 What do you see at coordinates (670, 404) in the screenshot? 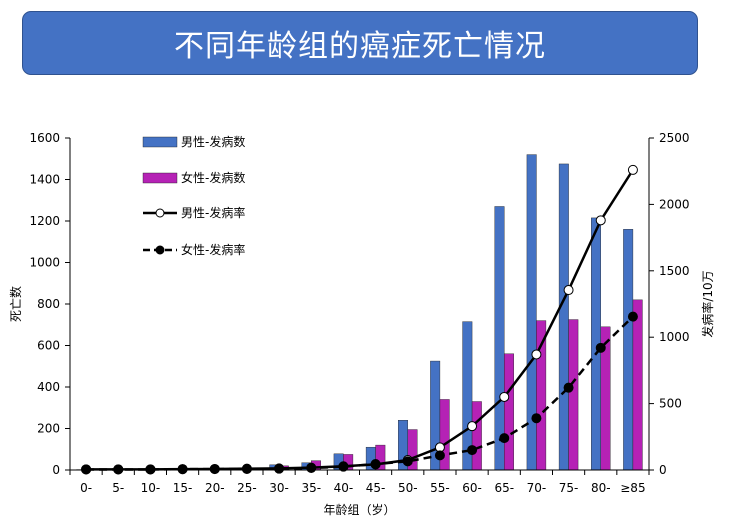
I see `y-tick-label-right: 500` at bounding box center [670, 404].